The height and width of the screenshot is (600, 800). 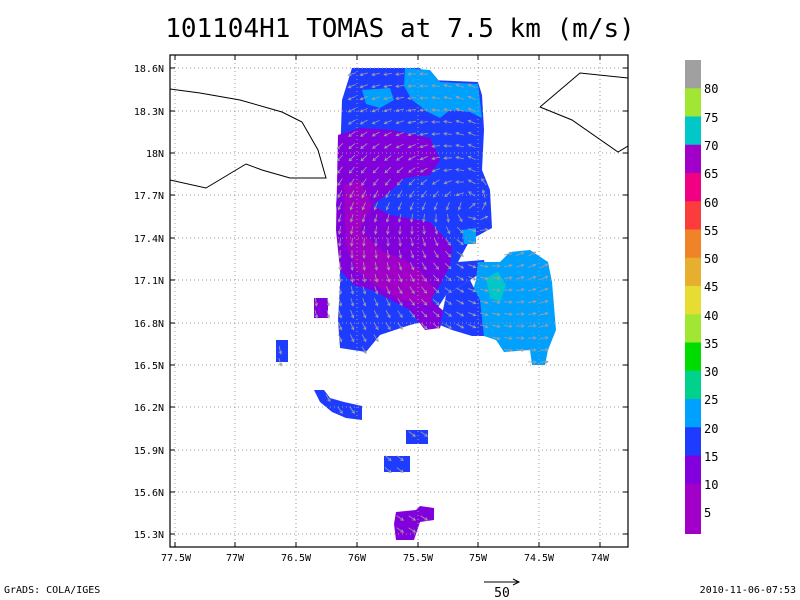 What do you see at coordinates (711, 174) in the screenshot?
I see `colorbar-label: 65` at bounding box center [711, 174].